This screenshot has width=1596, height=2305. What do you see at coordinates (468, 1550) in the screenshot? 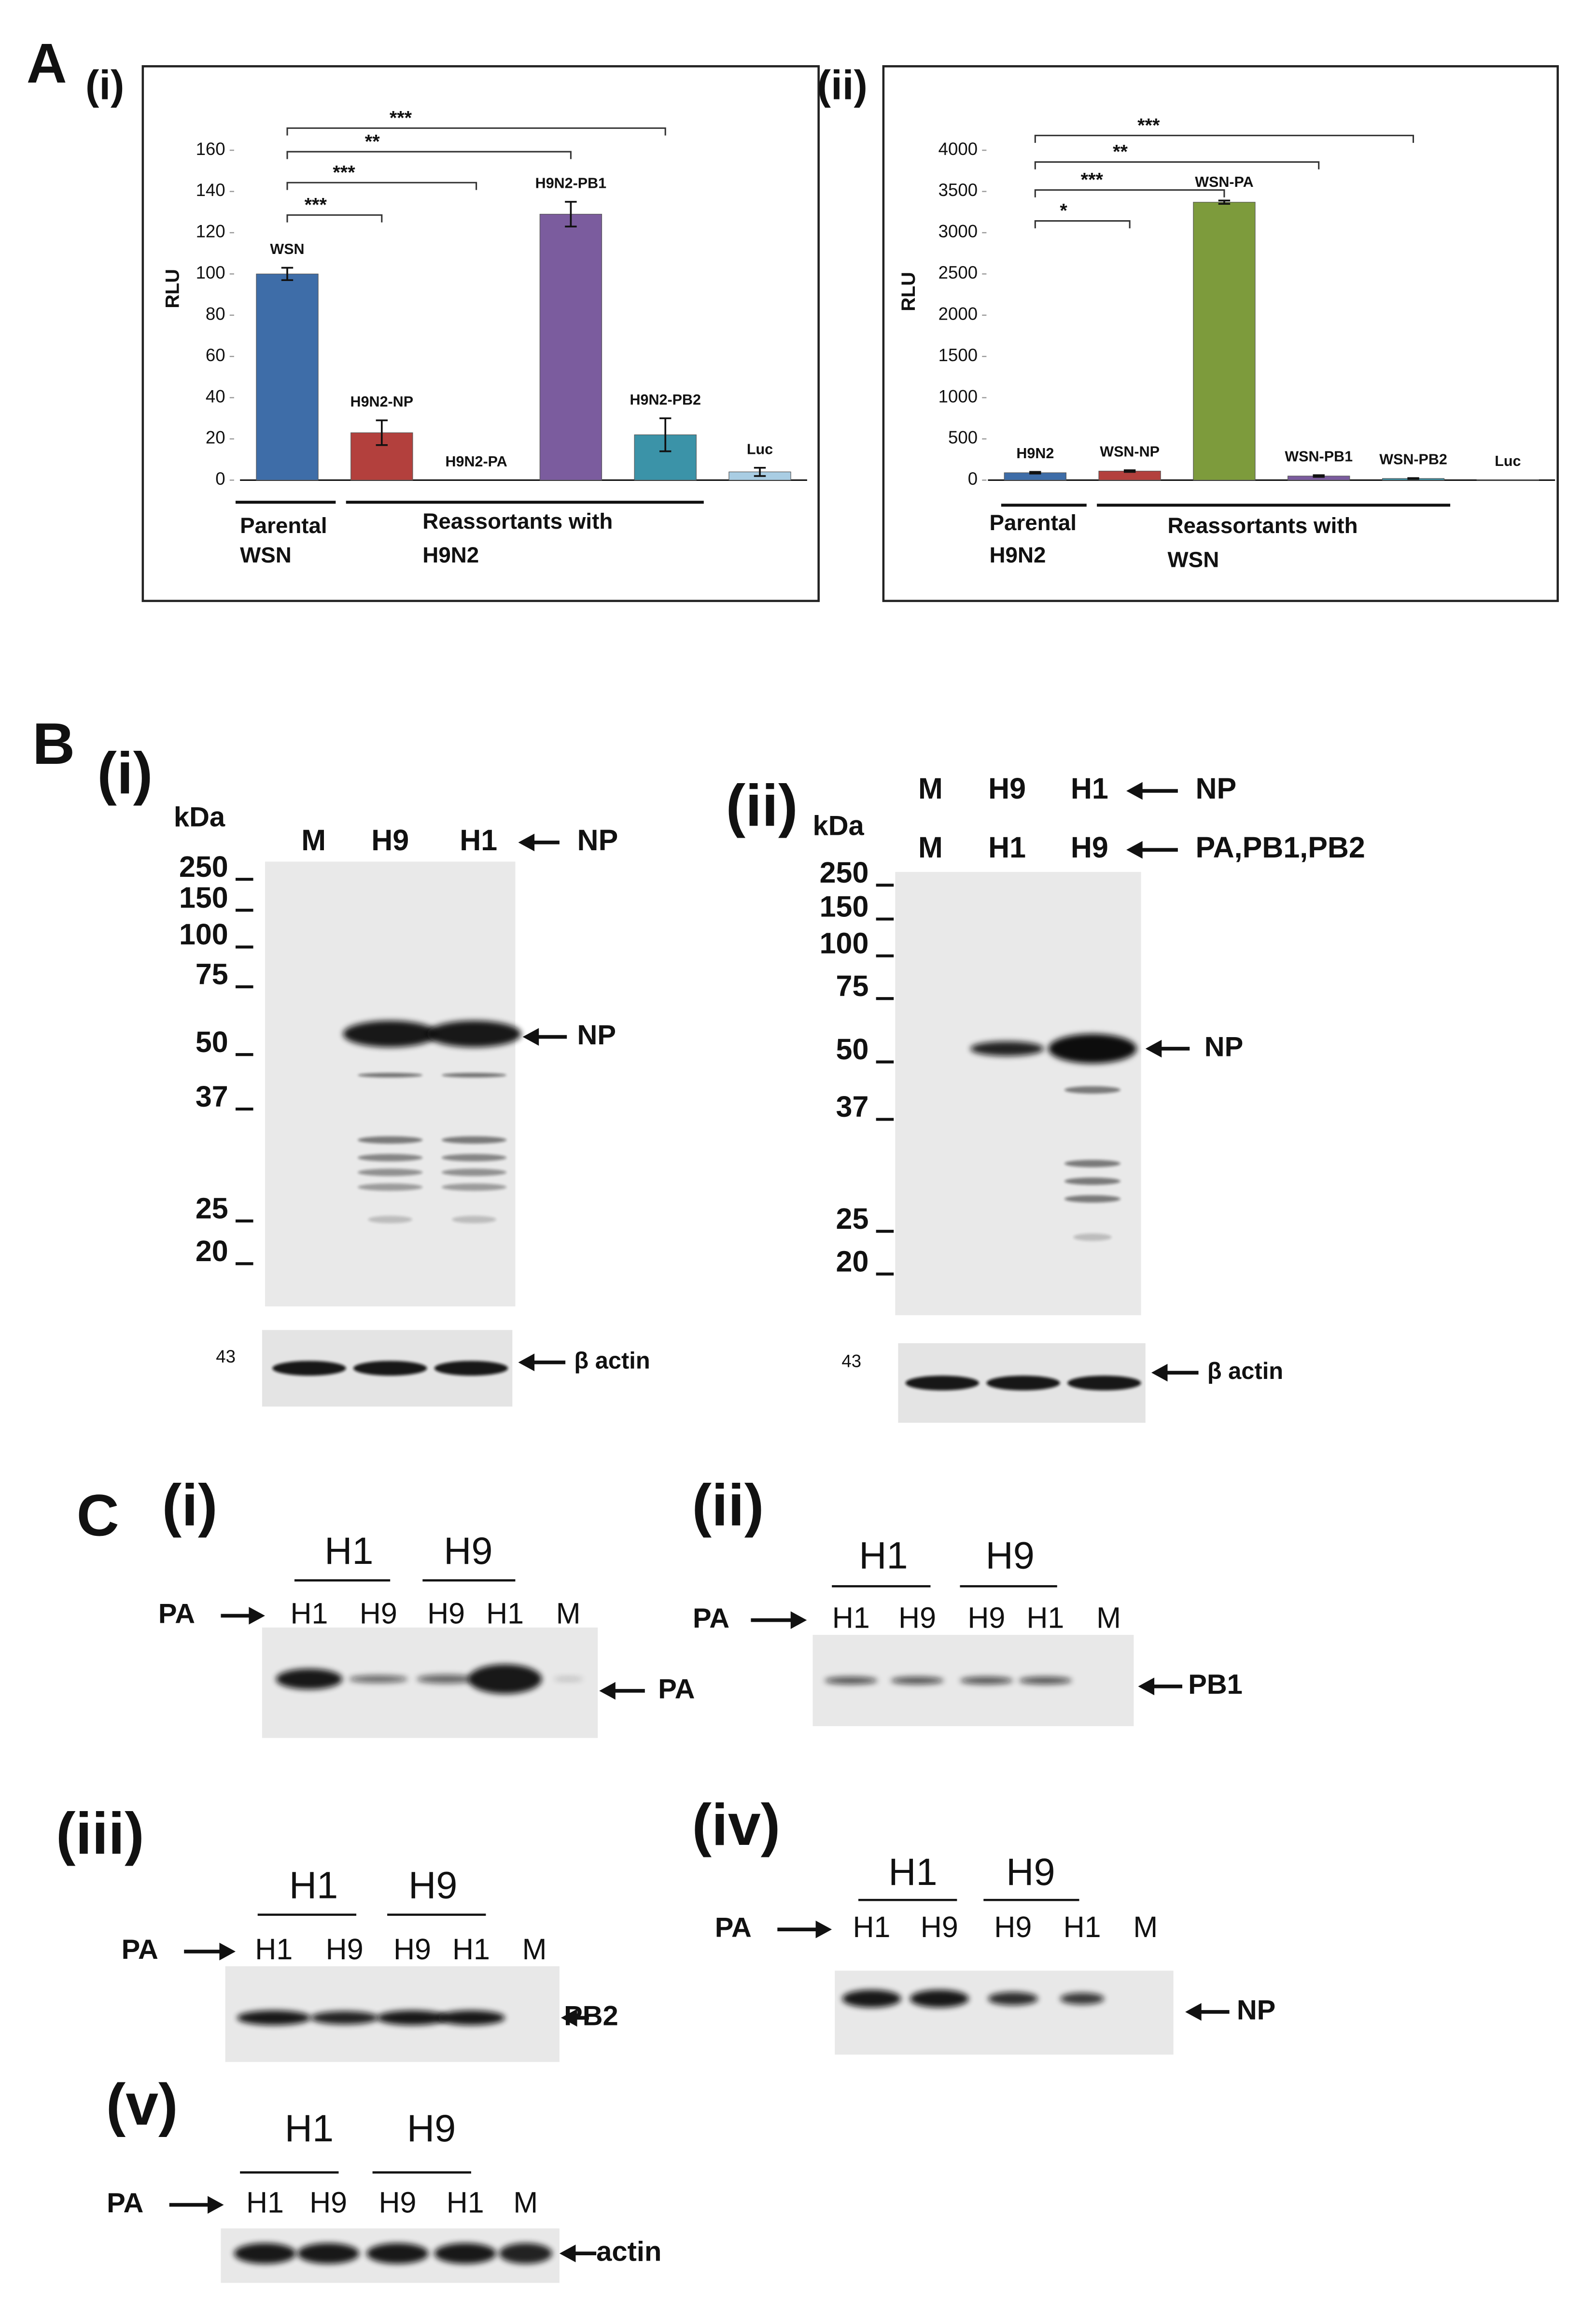
I see `group-label: H9` at bounding box center [468, 1550].